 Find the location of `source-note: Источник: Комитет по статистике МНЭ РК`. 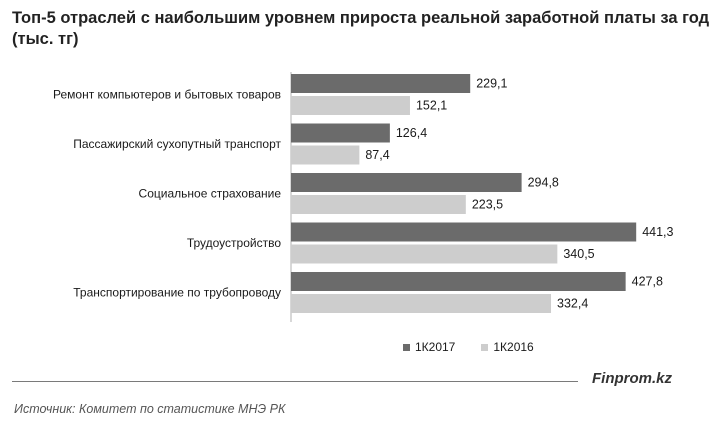

source-note: Источник: Комитет по статистике МНЭ РК is located at coordinates (150, 409).